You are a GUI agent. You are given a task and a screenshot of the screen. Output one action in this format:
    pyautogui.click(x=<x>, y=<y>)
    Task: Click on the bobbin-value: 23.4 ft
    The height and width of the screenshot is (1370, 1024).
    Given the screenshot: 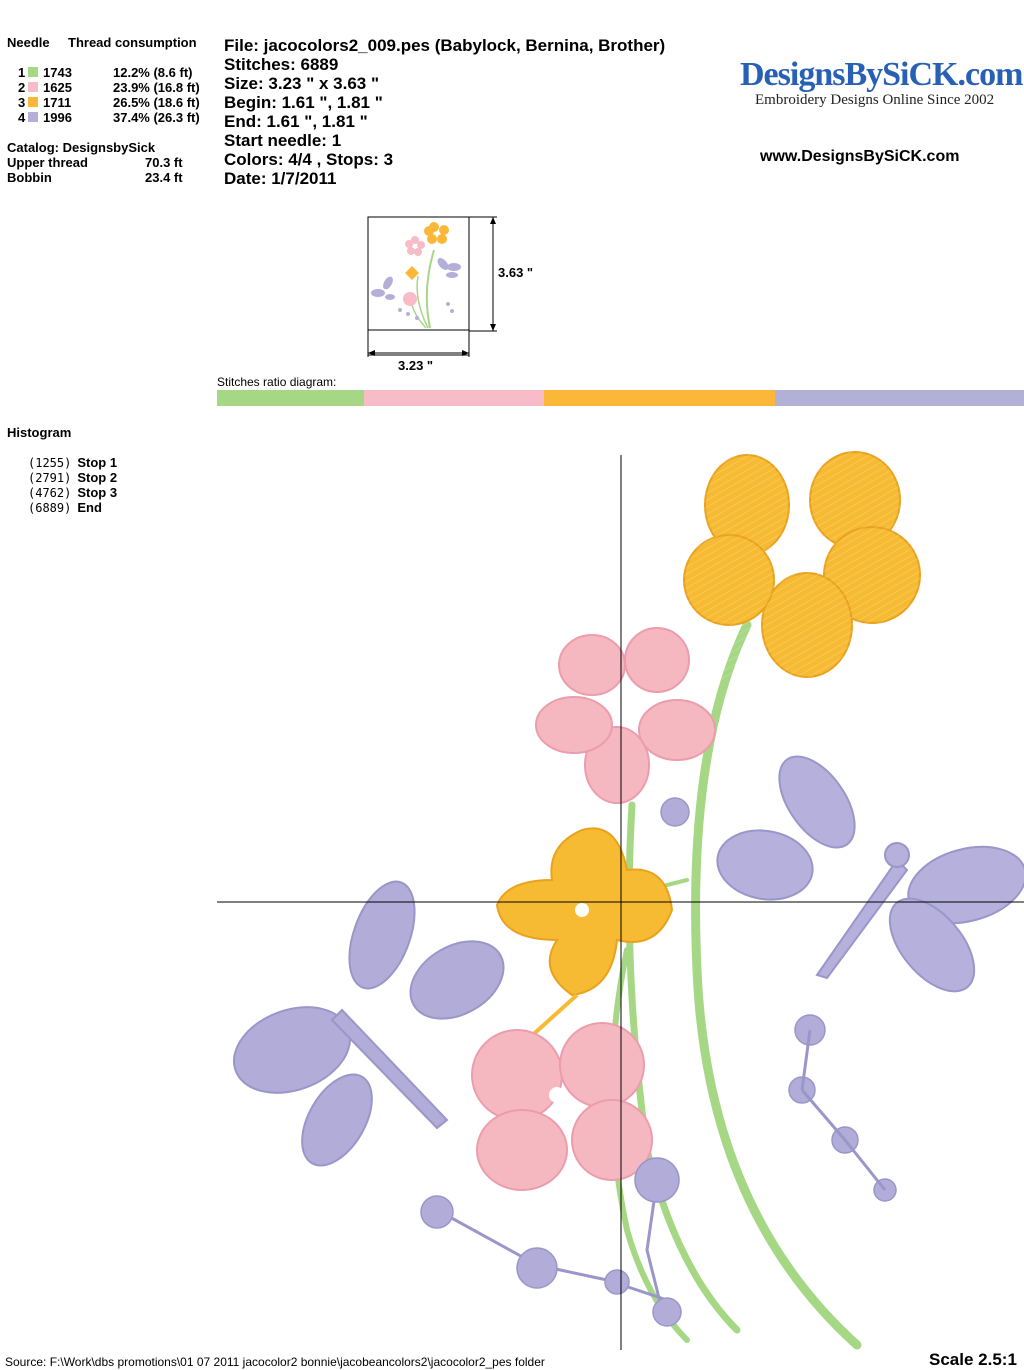 What is the action you would take?
    pyautogui.click(x=164, y=177)
    